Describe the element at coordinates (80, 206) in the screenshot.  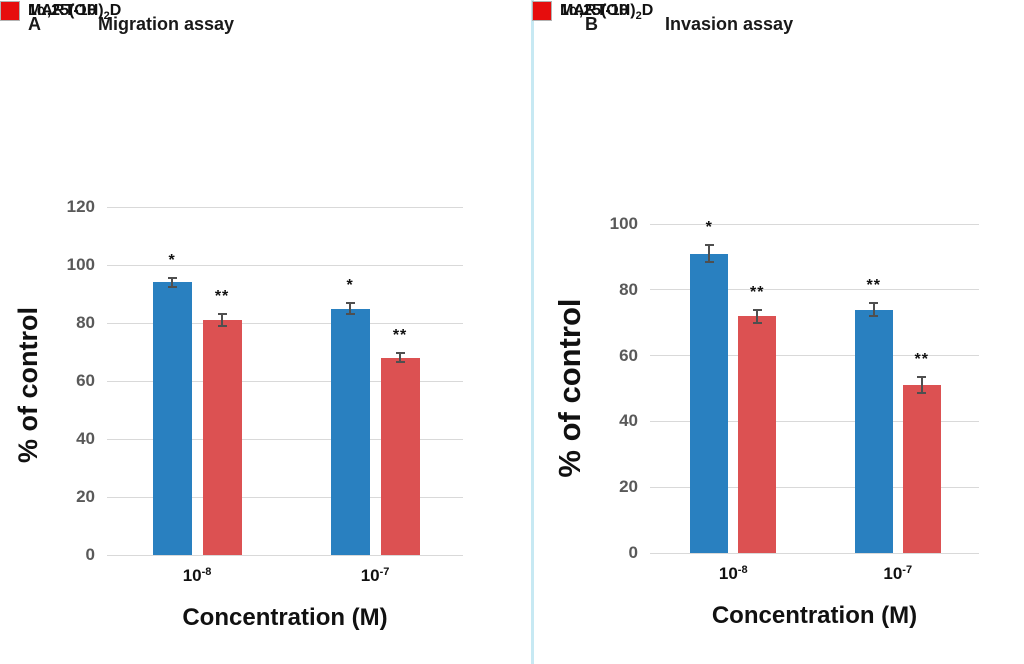
I see `y-tick-label: 120` at that location.